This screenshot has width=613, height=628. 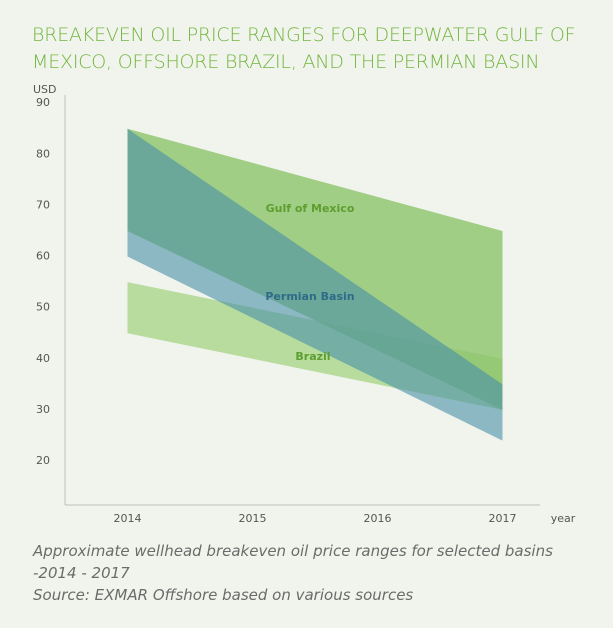 I want to click on x-tick-label: 2015, so click(x=253, y=518).